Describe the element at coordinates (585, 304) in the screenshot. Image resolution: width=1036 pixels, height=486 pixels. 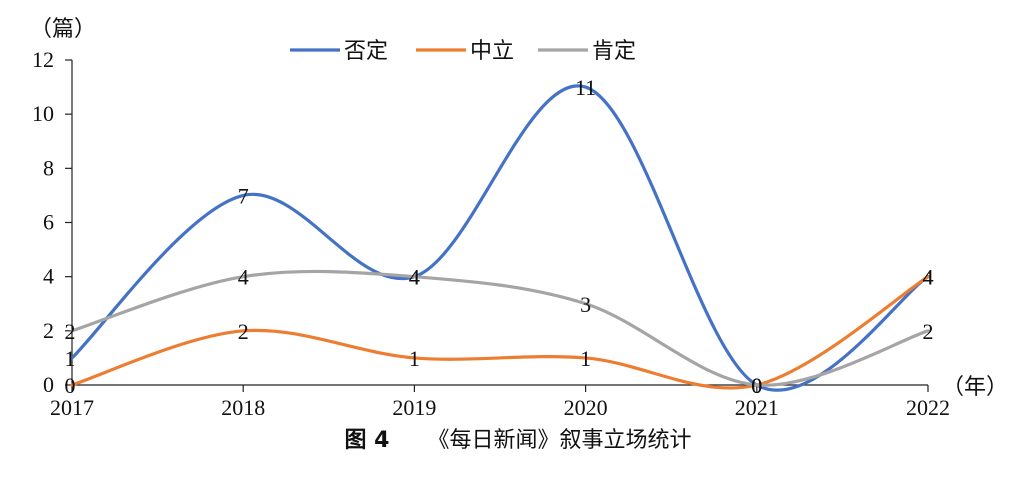
I see `data-label: 3` at that location.